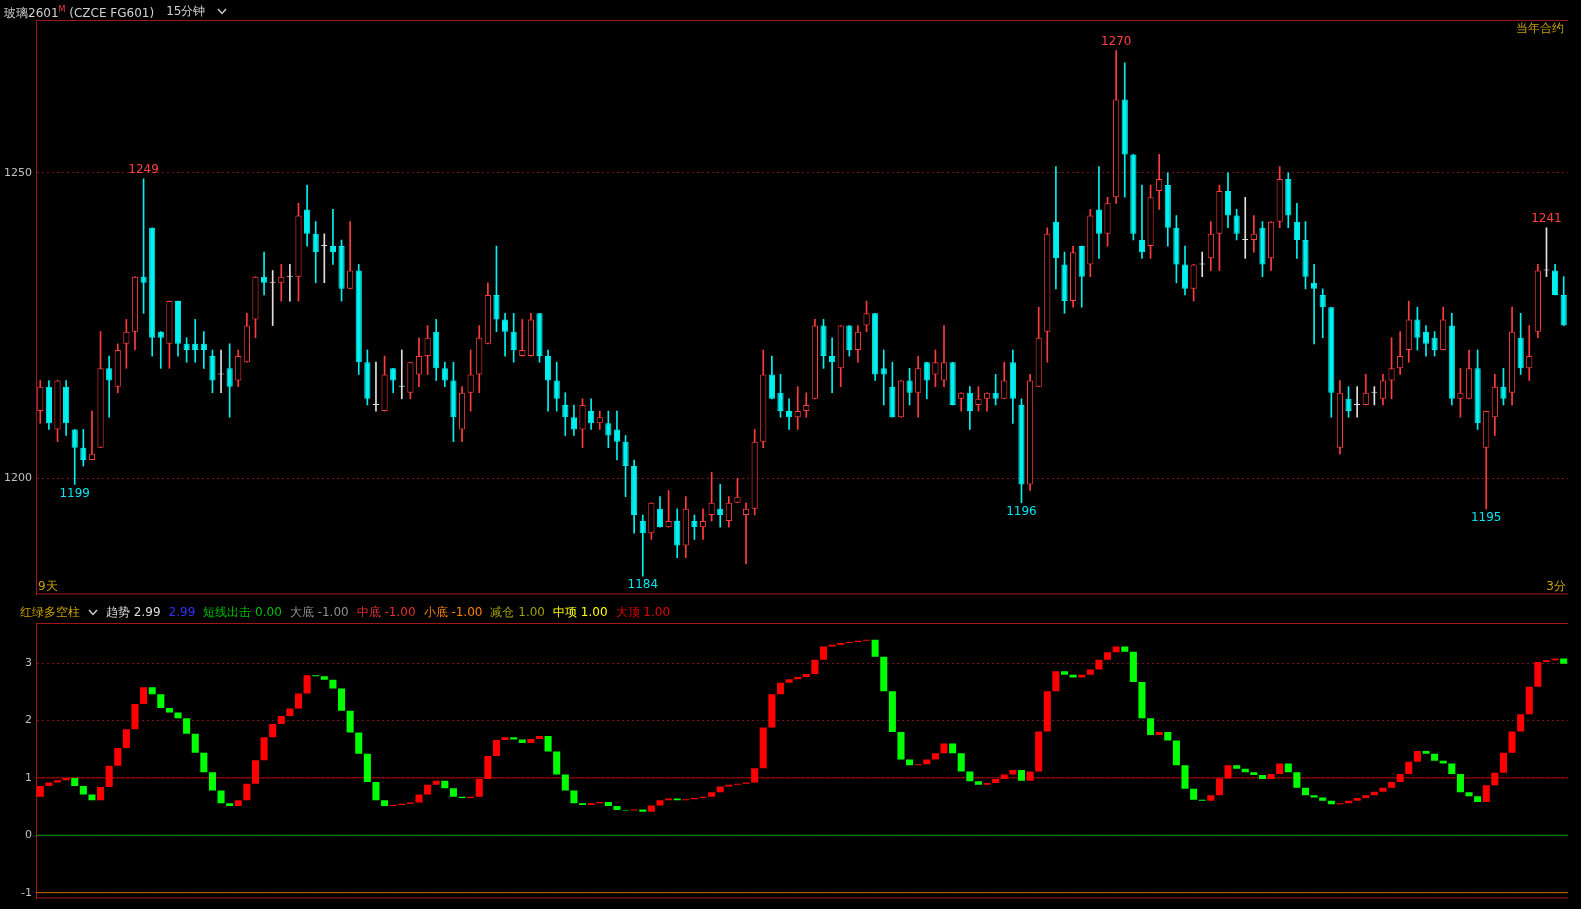  What do you see at coordinates (79, 12) in the screenshot?
I see `chart-title: 玻璃2601$^{M}$ (CZCE FG601)` at bounding box center [79, 12].